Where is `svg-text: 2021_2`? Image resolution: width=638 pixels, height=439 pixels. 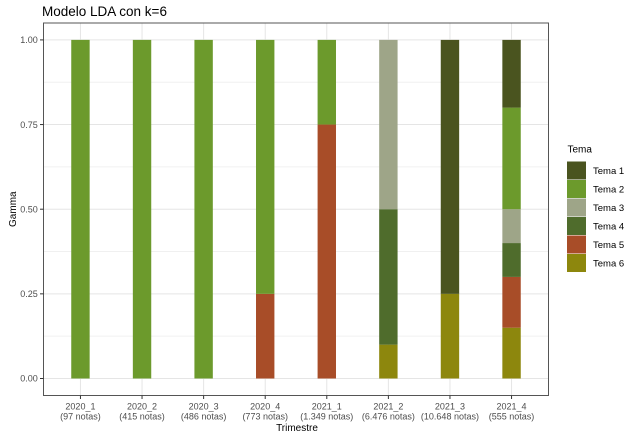
svg-text: 2021_2 is located at coordinates (388, 406).